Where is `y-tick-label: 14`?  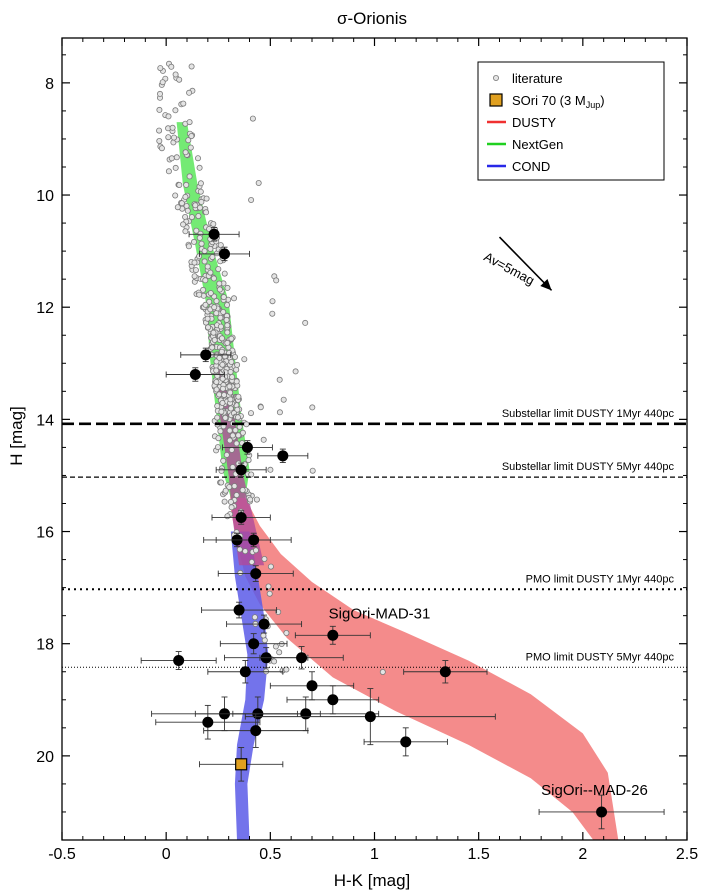
y-tick-label: 14 is located at coordinates (45, 420).